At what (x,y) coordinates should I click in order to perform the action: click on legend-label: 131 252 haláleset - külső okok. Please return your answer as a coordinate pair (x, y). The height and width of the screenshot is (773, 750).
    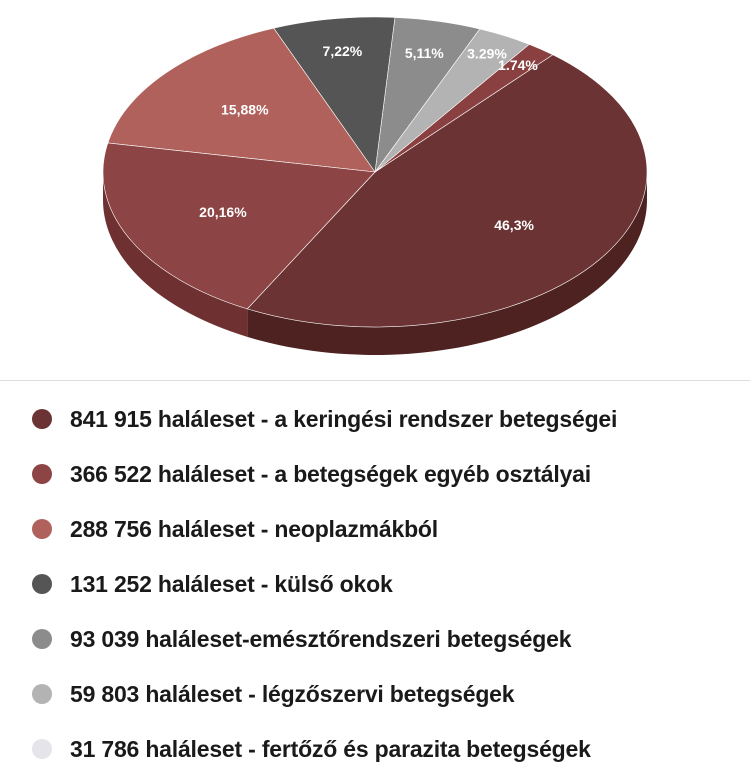
    Looking at the image, I should click on (231, 583).